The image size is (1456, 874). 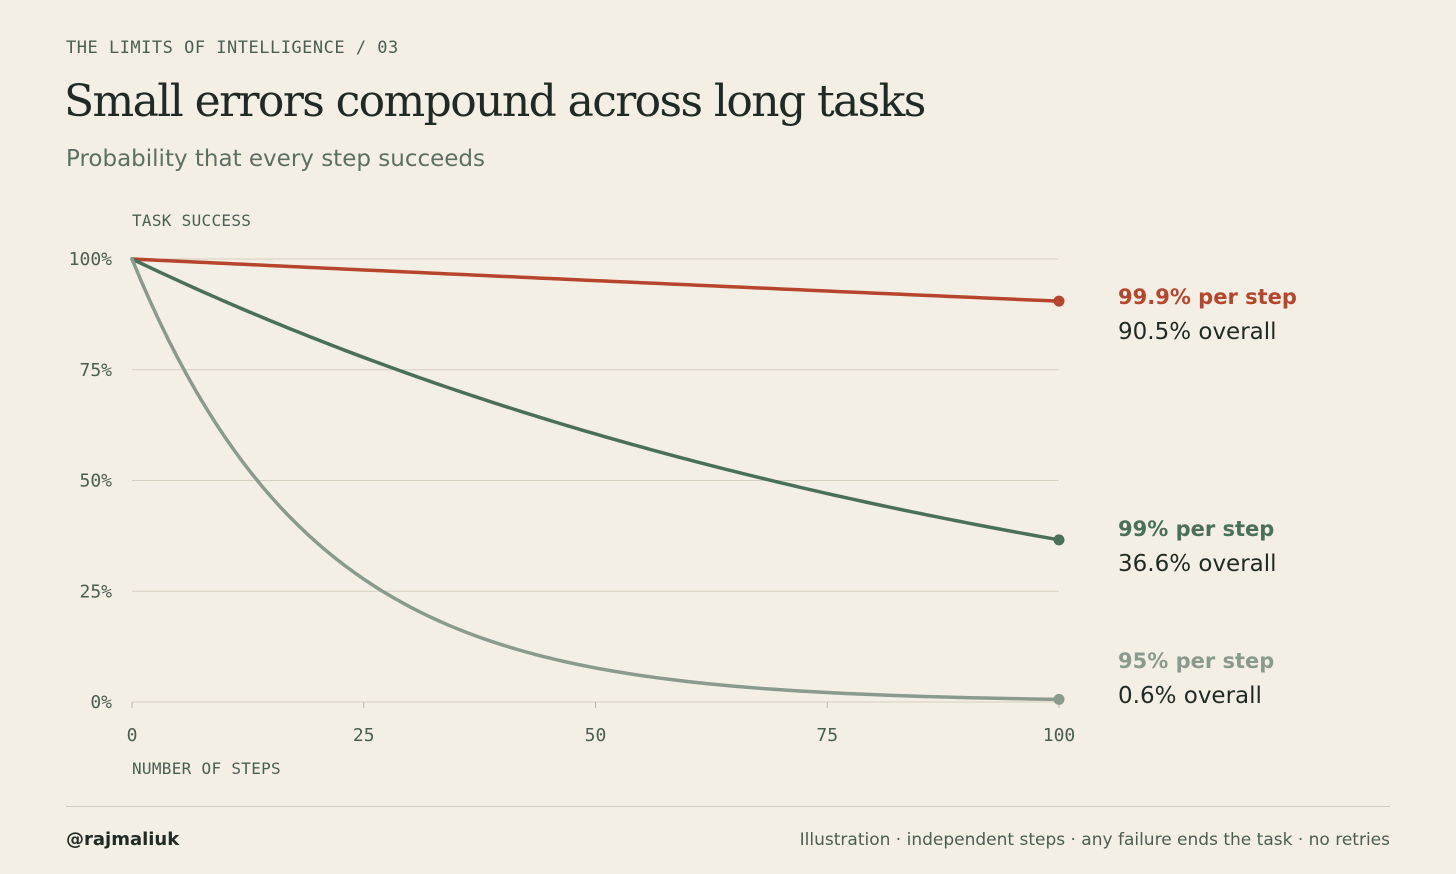 What do you see at coordinates (728, 806) in the screenshot?
I see `footer-divider` at bounding box center [728, 806].